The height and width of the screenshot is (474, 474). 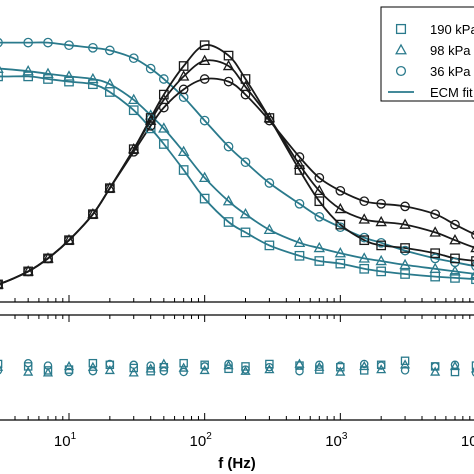 What do you see at coordinates (74, 436) in the screenshot?
I see `x-tick-exponent: 1` at bounding box center [74, 436].